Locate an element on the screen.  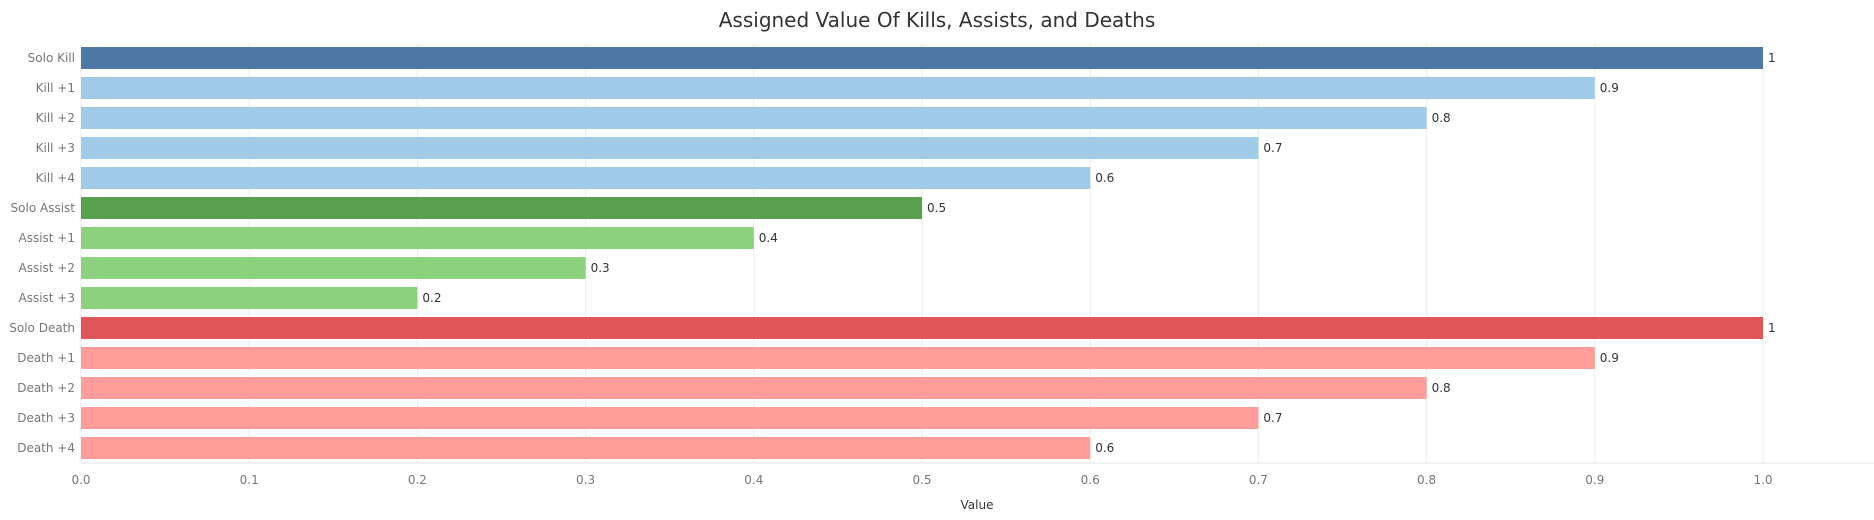
category-label: Solo Assist is located at coordinates (43, 208).